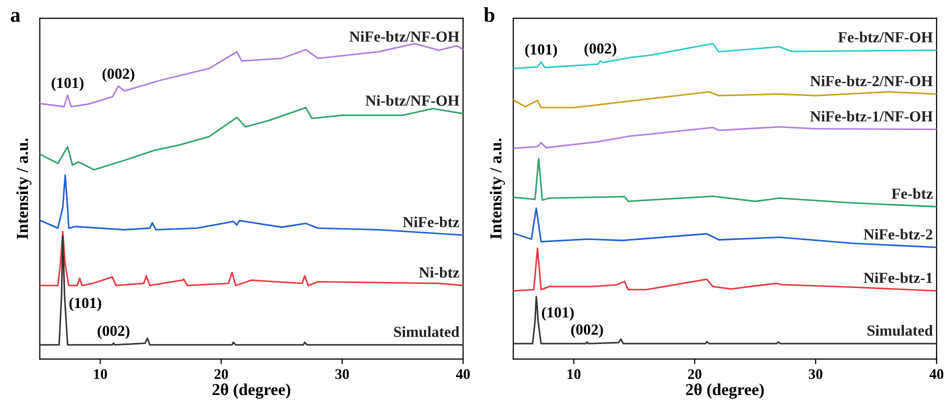 The image size is (947, 408). I want to click on series-label: Ni-btz/NF-OH, so click(413, 100).